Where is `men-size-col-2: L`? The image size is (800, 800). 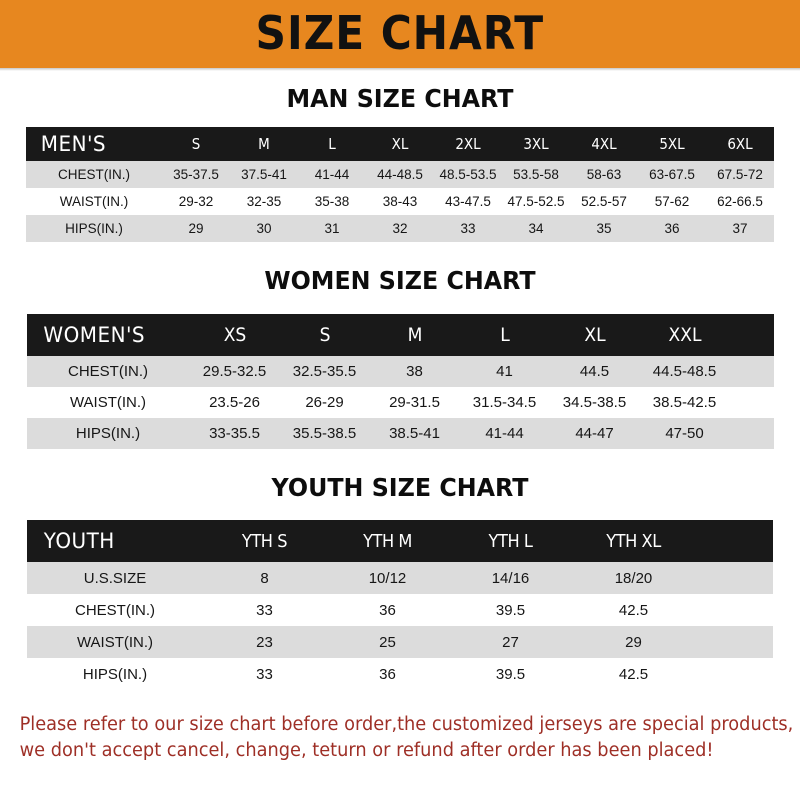
men-size-col-2: L is located at coordinates (332, 144).